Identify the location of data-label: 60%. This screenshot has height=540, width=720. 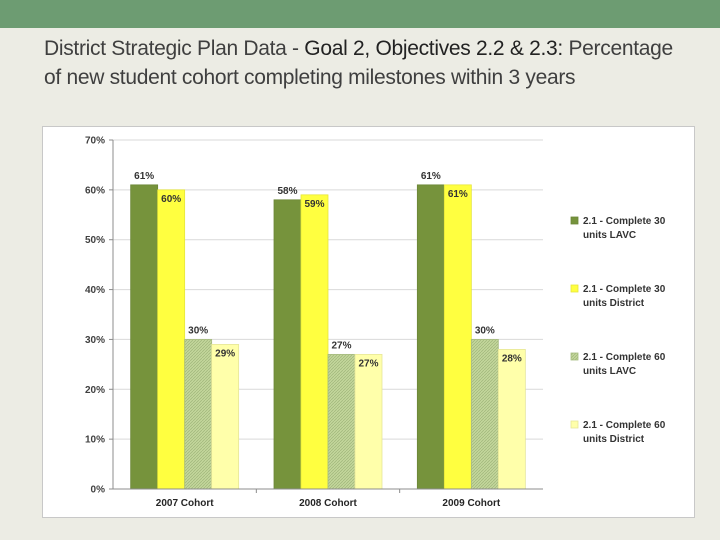
(171, 199).